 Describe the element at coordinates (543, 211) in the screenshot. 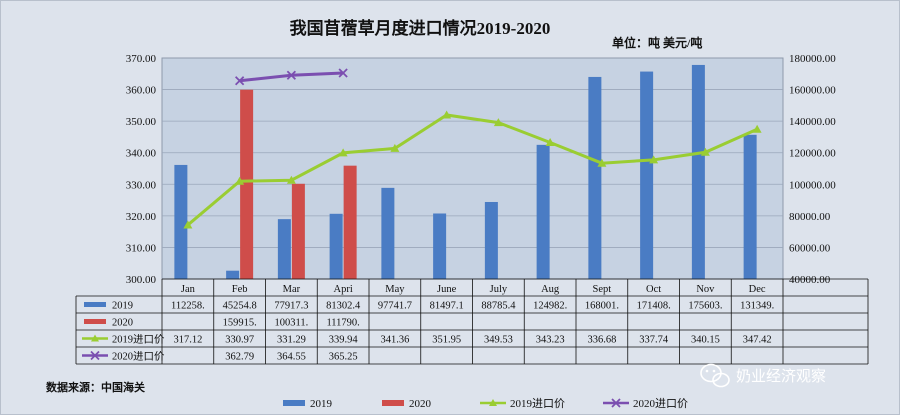

I see `bar-2019-Aug` at that location.